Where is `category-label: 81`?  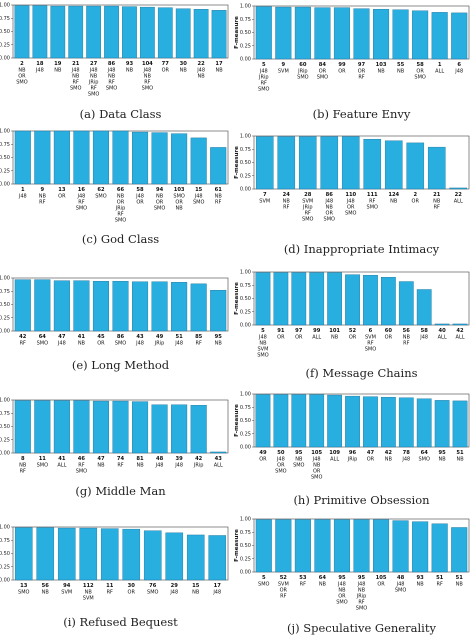 category-label: 81 is located at coordinates (140, 459).